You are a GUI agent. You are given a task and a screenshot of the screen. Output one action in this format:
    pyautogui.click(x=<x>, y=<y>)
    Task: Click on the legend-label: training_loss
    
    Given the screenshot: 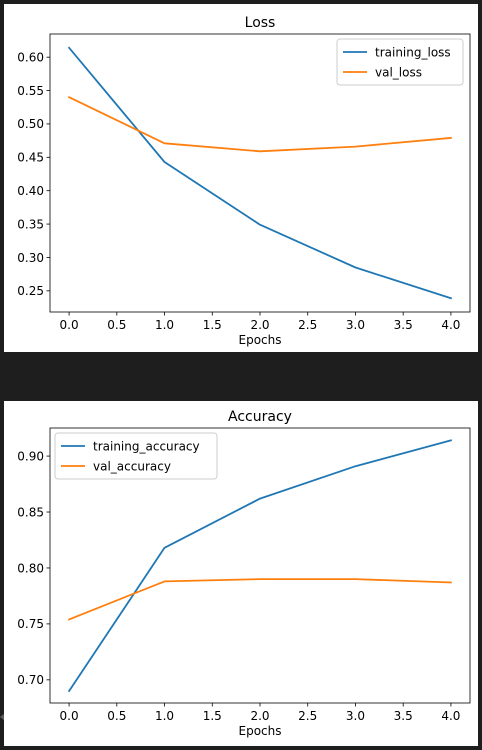 What is the action you would take?
    pyautogui.click(x=413, y=52)
    